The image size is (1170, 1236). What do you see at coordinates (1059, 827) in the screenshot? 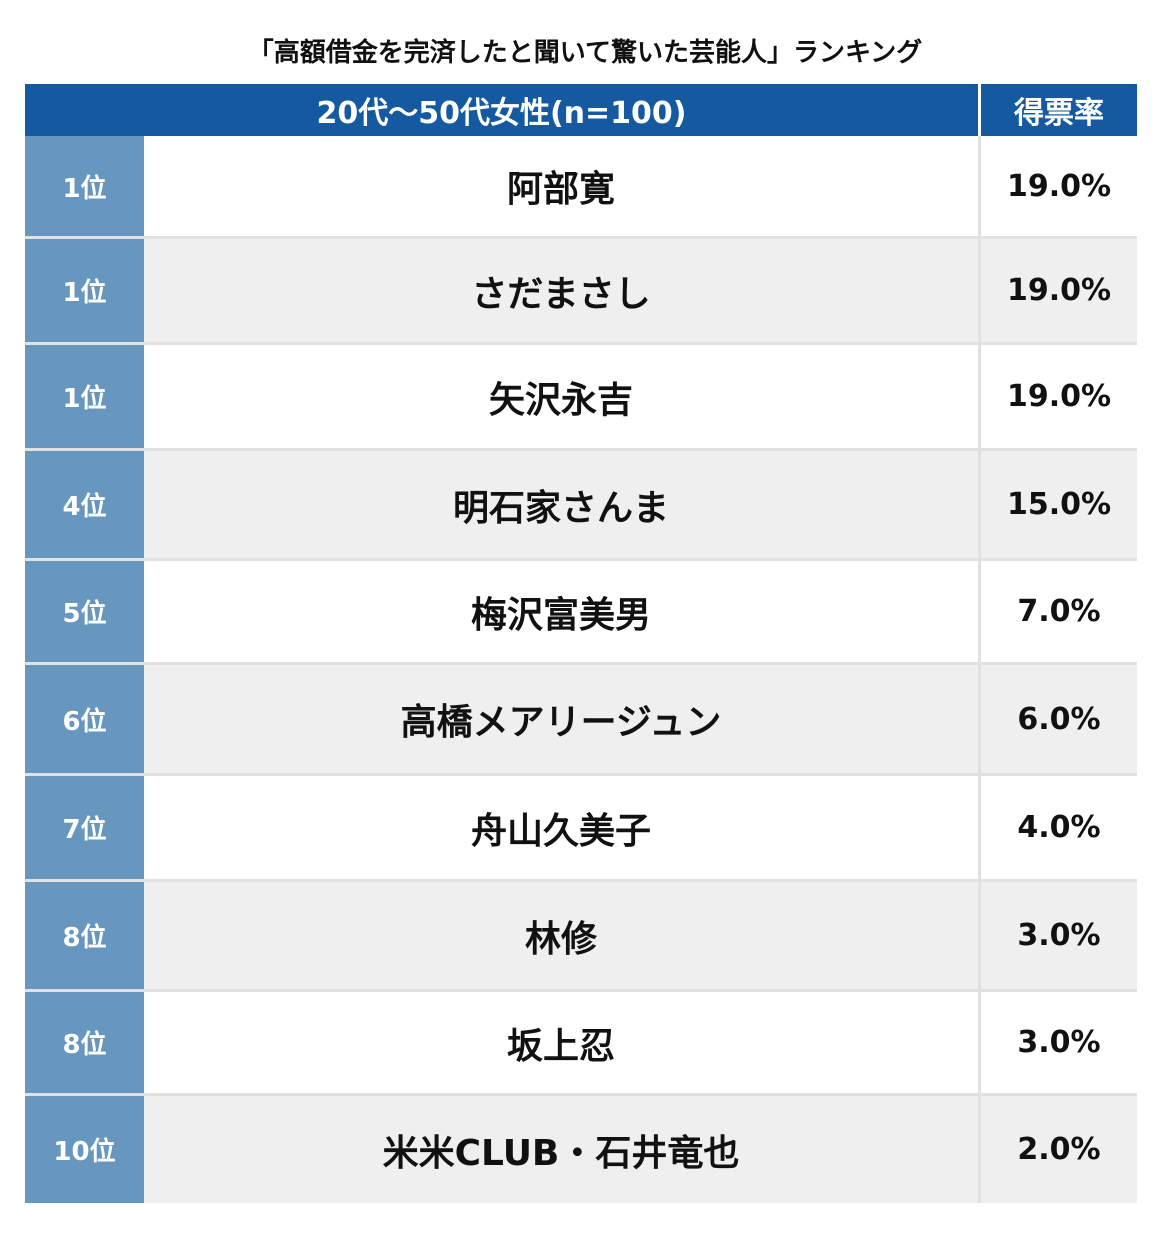
I see `share-cell: 4.0%` at bounding box center [1059, 827].